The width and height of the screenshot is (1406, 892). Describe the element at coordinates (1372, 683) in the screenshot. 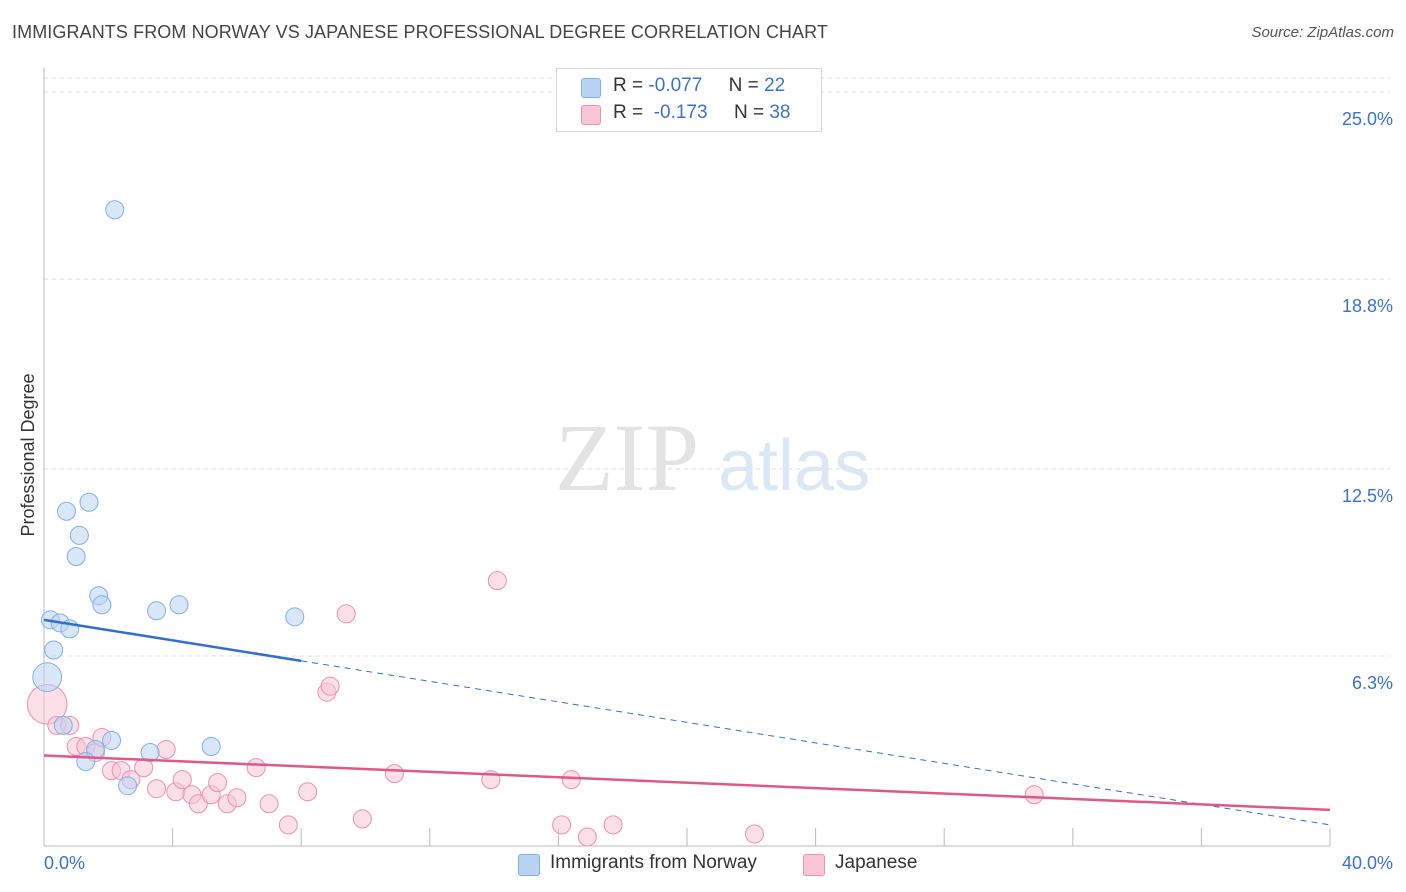

I see `y-tick-label: 6.3%` at that location.